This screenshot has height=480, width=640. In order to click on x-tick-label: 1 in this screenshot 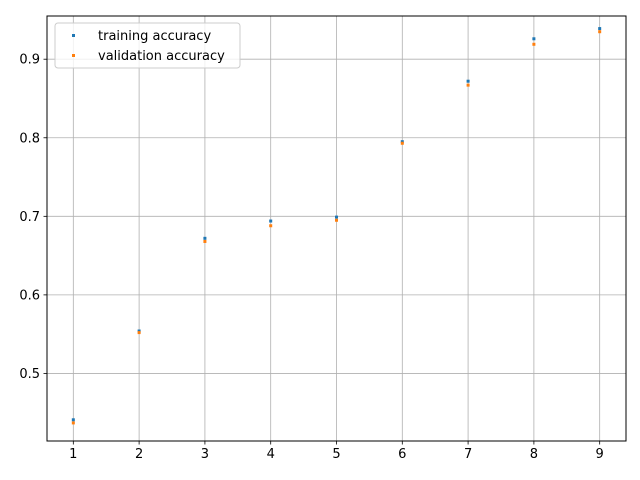, I will do `click(73, 454)`.